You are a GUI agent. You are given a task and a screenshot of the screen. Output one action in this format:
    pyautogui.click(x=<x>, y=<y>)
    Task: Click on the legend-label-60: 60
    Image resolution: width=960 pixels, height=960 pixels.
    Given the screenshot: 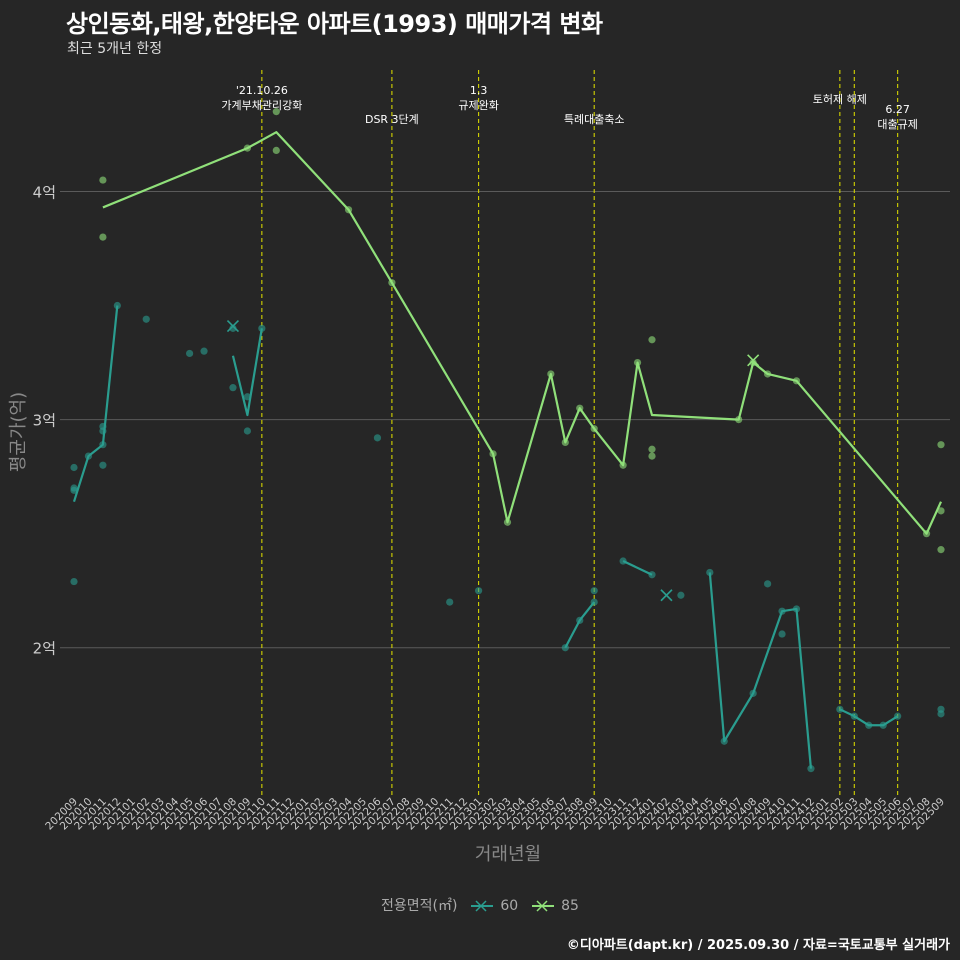 What is the action you would take?
    pyautogui.click(x=509, y=906)
    